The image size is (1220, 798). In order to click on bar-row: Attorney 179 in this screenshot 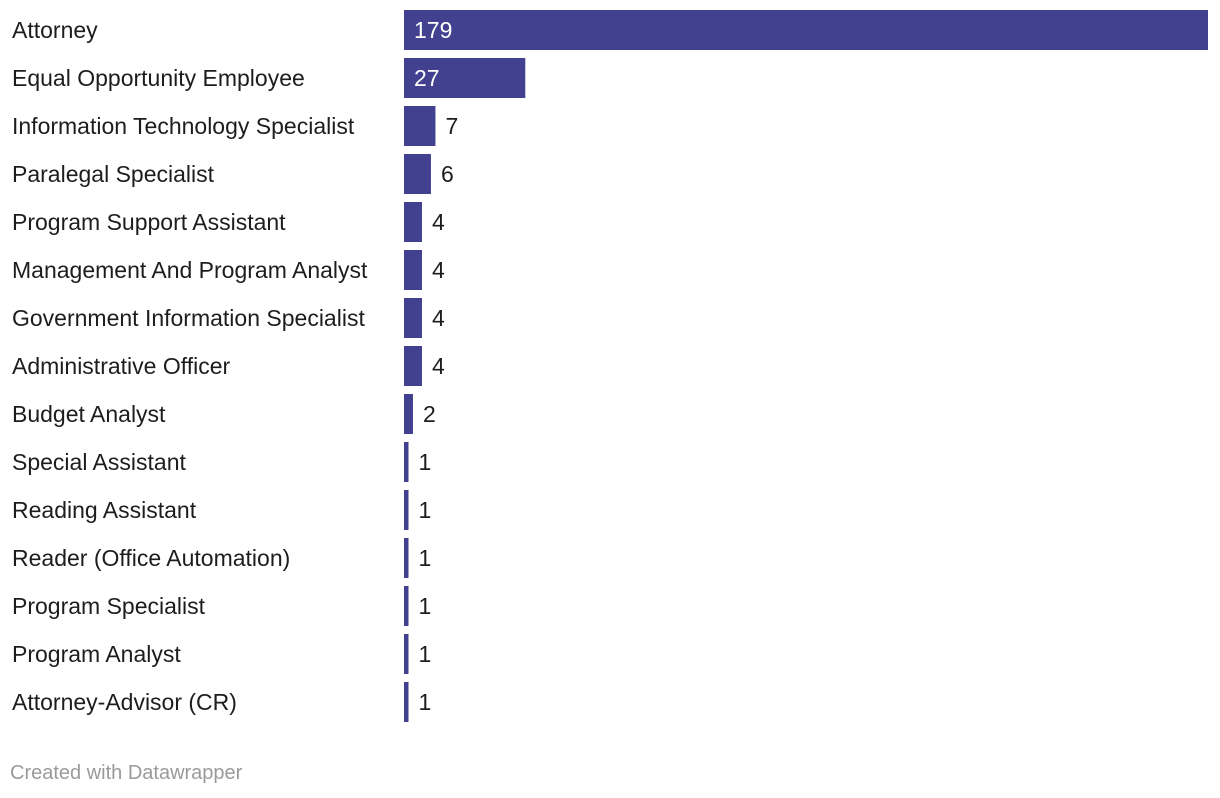, I will do `click(610, 30)`.